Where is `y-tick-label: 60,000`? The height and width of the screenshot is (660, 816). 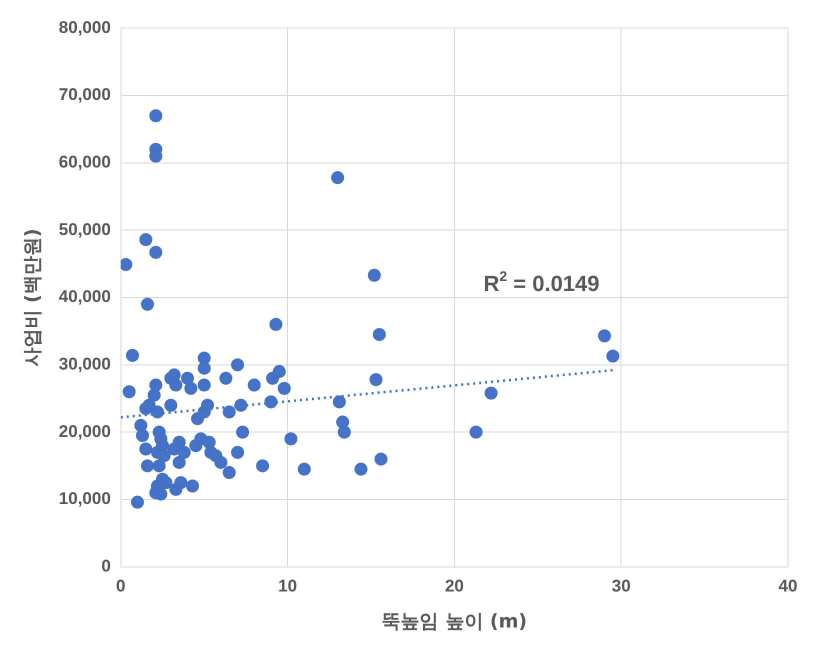
y-tick-label: 60,000 is located at coordinates (84, 162).